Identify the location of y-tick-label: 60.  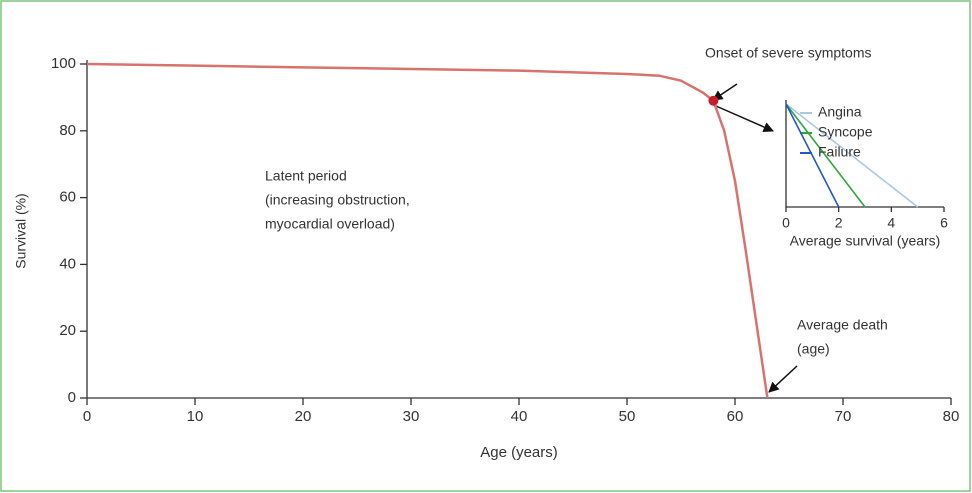
(67, 197).